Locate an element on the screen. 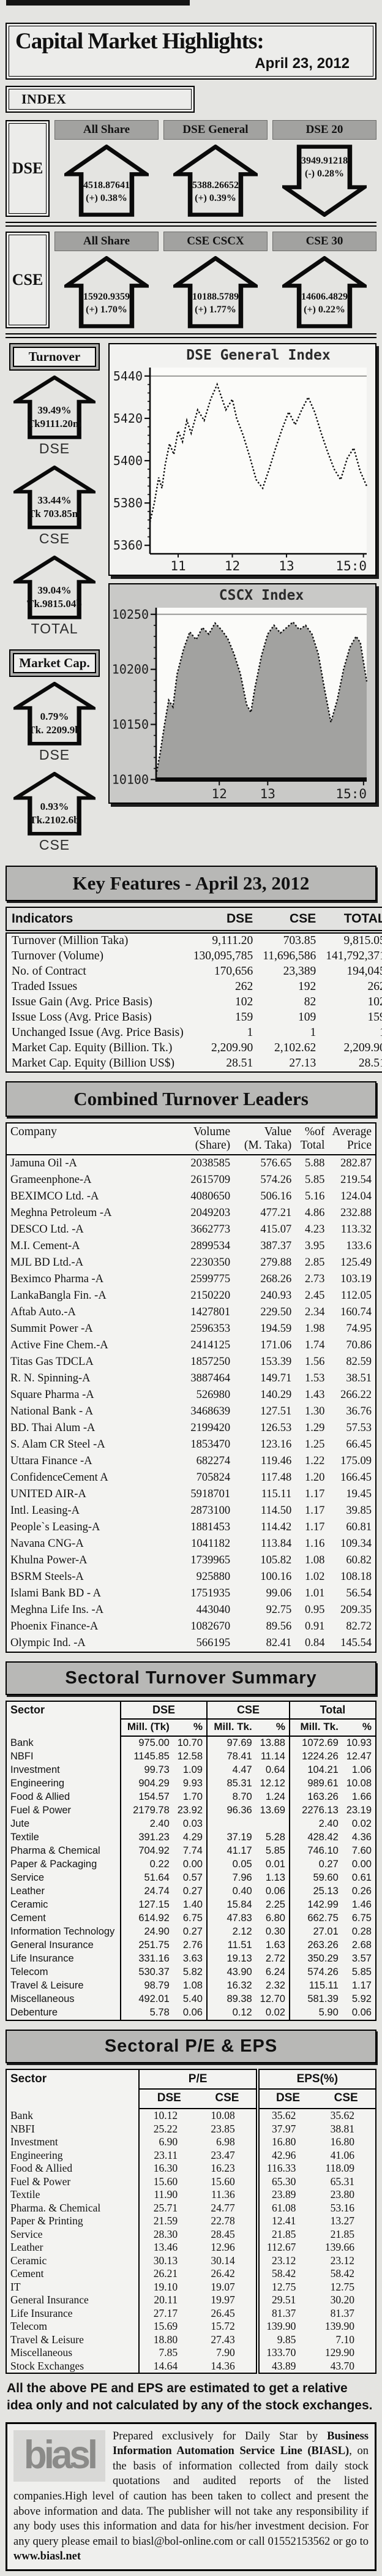 The height and width of the screenshot is (2576, 382). table-row: Khulna Power-A 1739965 105.82 1.08 60.82 is located at coordinates (191, 1560).